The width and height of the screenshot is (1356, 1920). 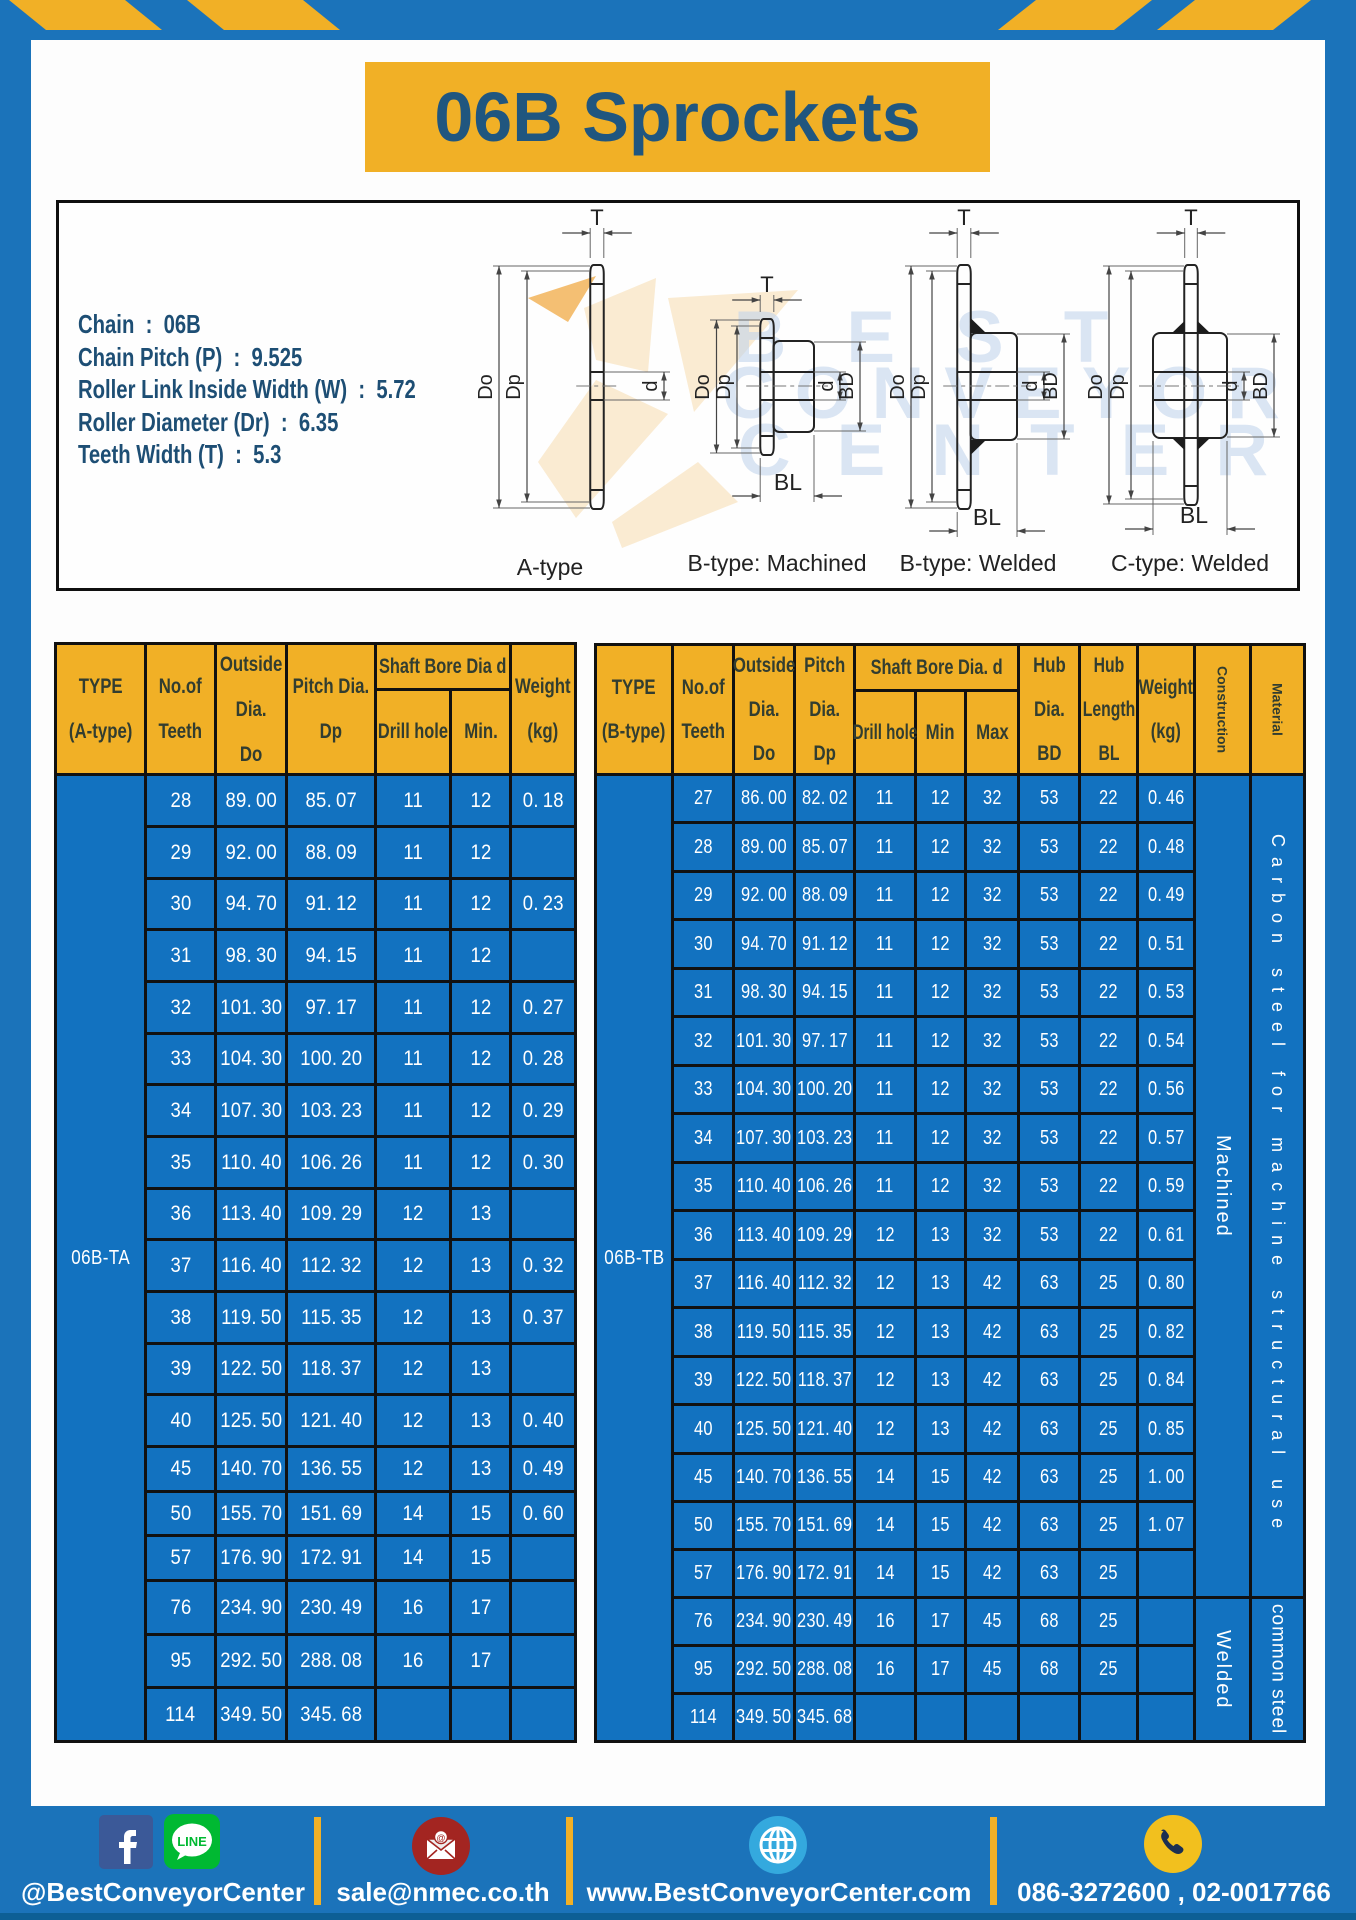 I want to click on svg-text: A-type, so click(x=550, y=567).